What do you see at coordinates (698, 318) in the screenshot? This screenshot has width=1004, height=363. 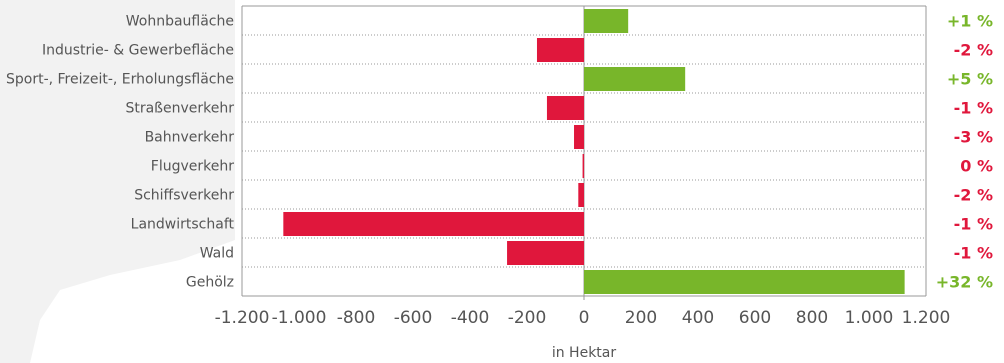 I see `x-tick-label: 400` at bounding box center [698, 318].